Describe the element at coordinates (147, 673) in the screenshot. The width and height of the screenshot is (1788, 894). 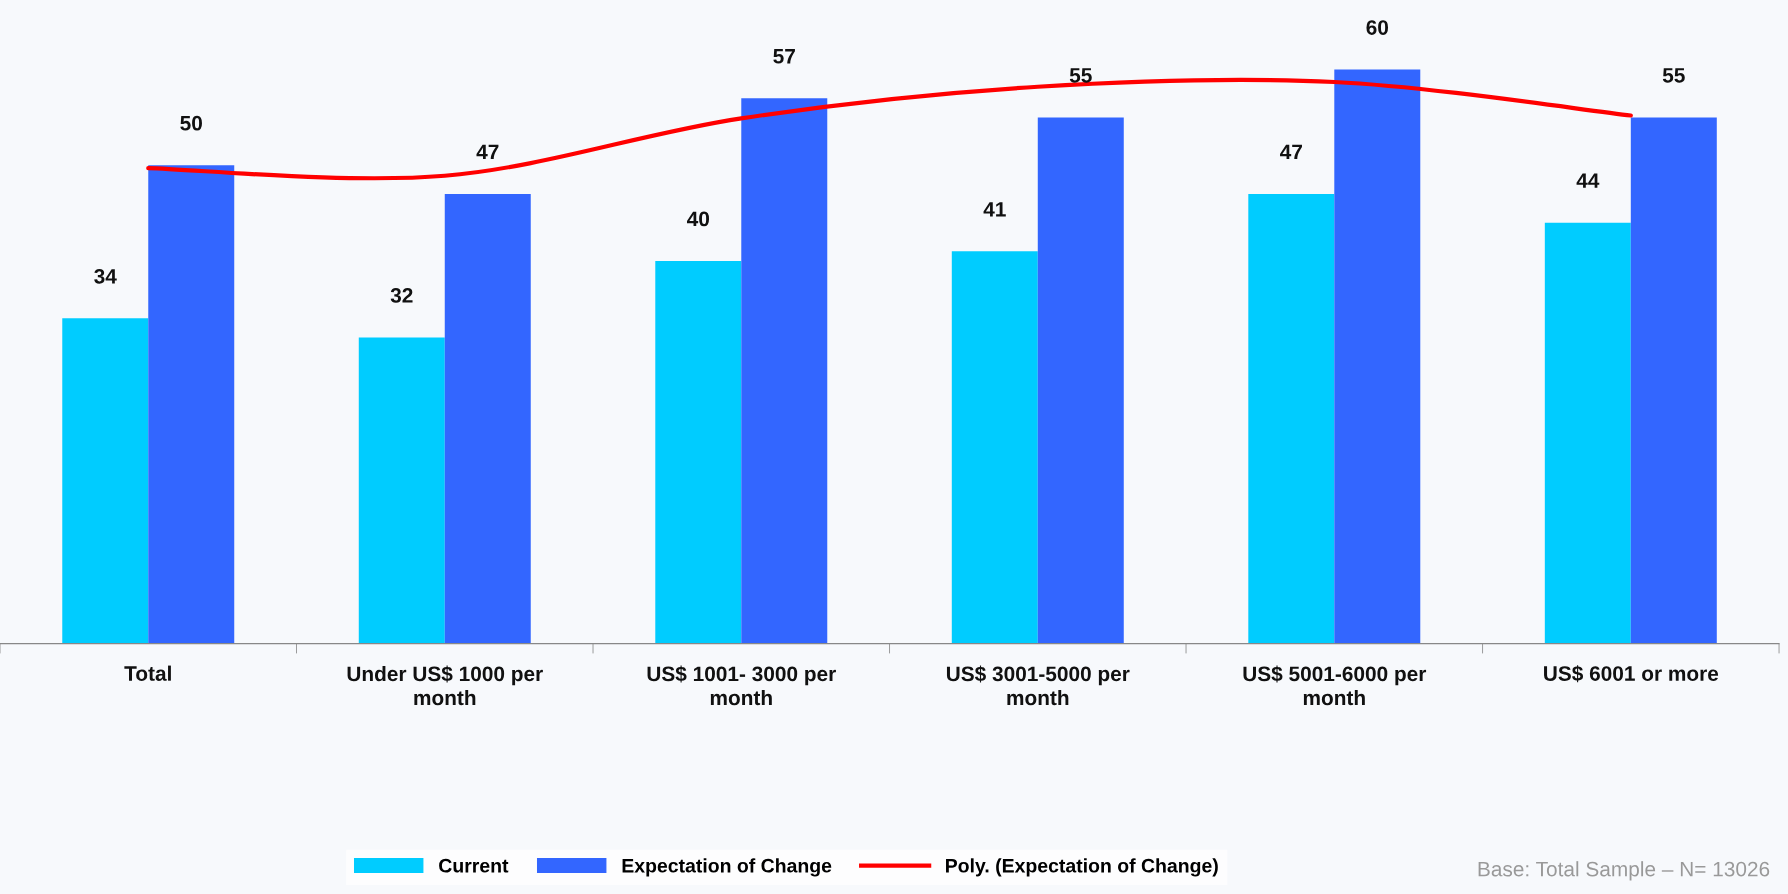
I see `x-tick-label: Total` at that location.